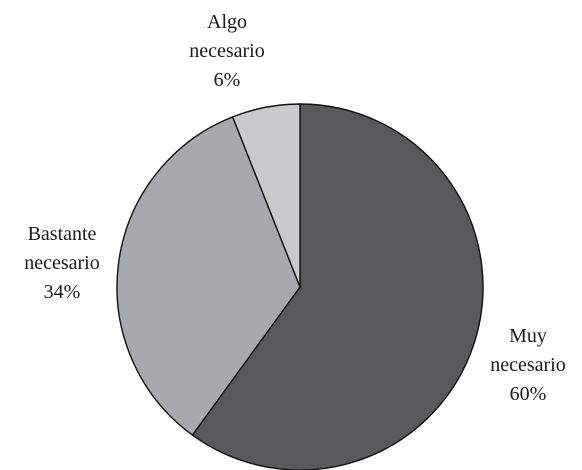 This screenshot has height=470, width=582. I want to click on slice-label-bastante-necesario: Bastante necesario 34%, so click(62, 263).